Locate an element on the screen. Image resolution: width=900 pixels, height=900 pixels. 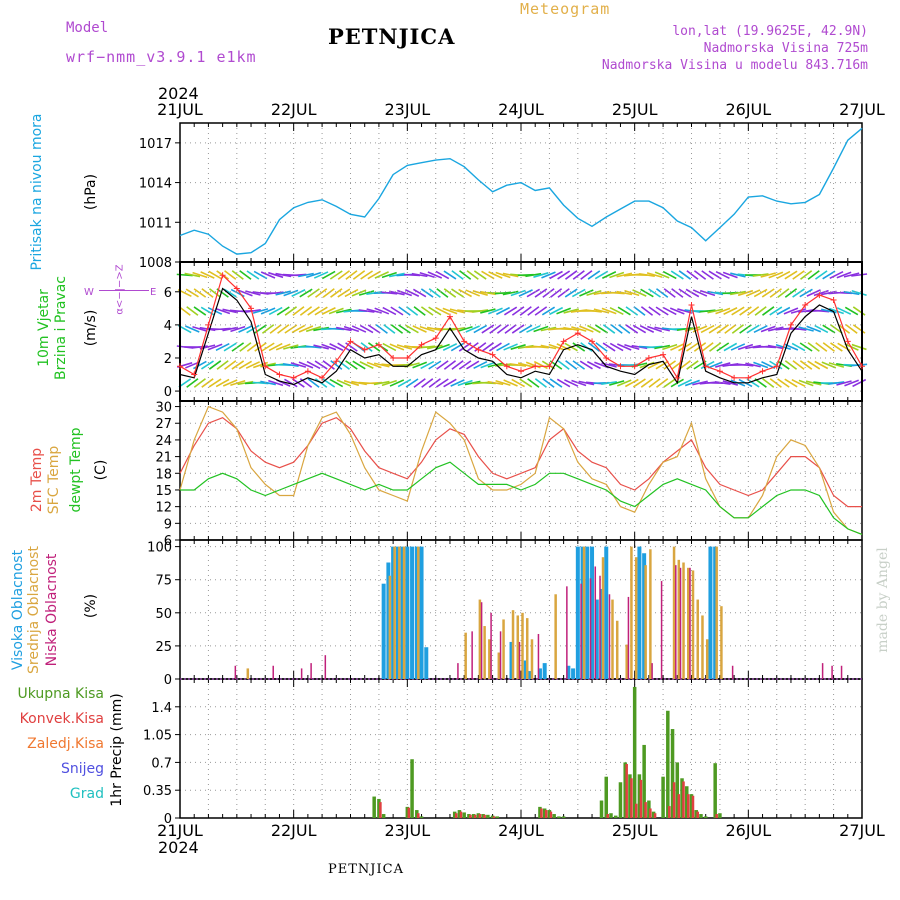
date-label-bottom: 24JUL is located at coordinates (521, 830).